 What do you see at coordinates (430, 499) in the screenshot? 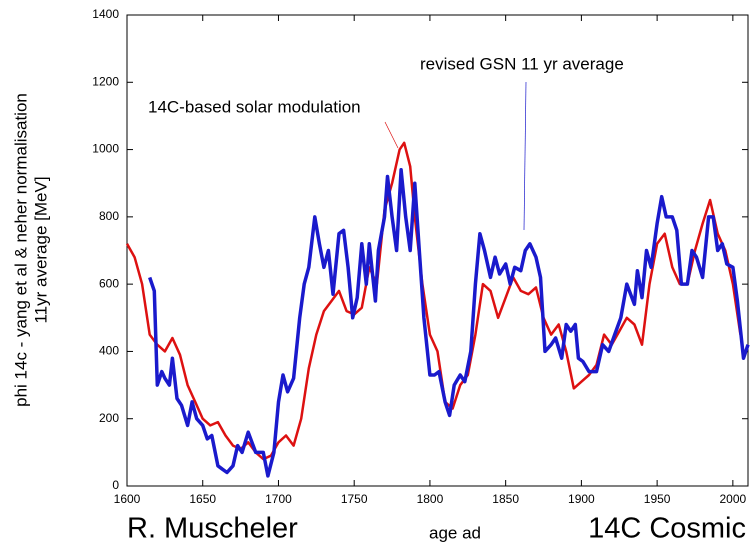
I see `x-tick-label: 1800` at bounding box center [430, 499].